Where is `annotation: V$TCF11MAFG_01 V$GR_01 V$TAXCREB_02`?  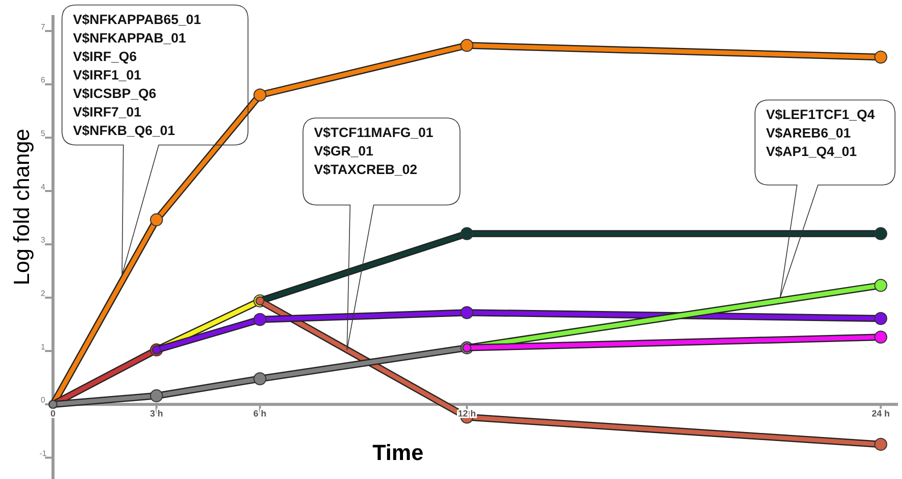 annotation: V$TCF11MAFG_01 V$GR_01 V$TAXCREB_02 is located at coordinates (374, 151).